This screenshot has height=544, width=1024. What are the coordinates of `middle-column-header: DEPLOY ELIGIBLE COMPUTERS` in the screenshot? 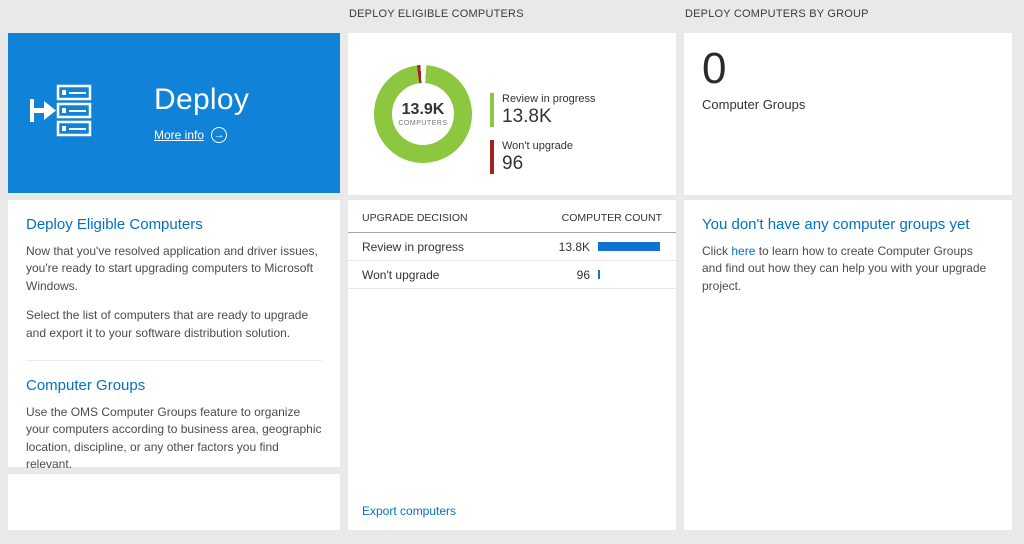 It's located at (436, 14).